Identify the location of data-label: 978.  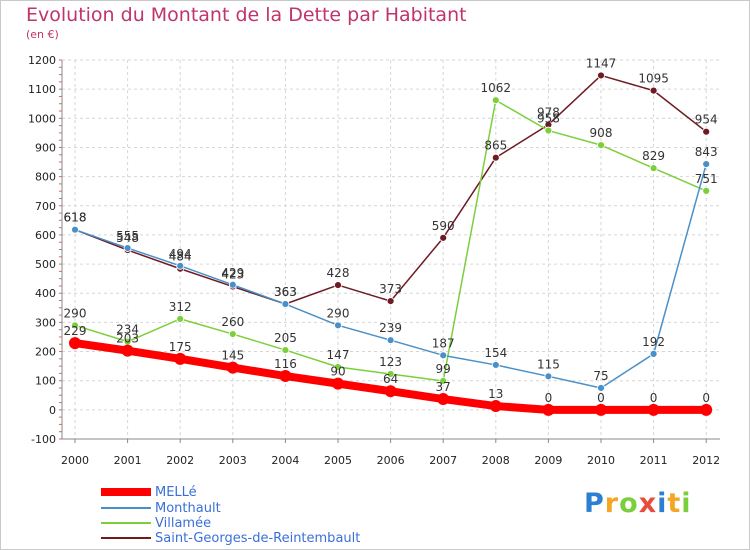
(548, 113).